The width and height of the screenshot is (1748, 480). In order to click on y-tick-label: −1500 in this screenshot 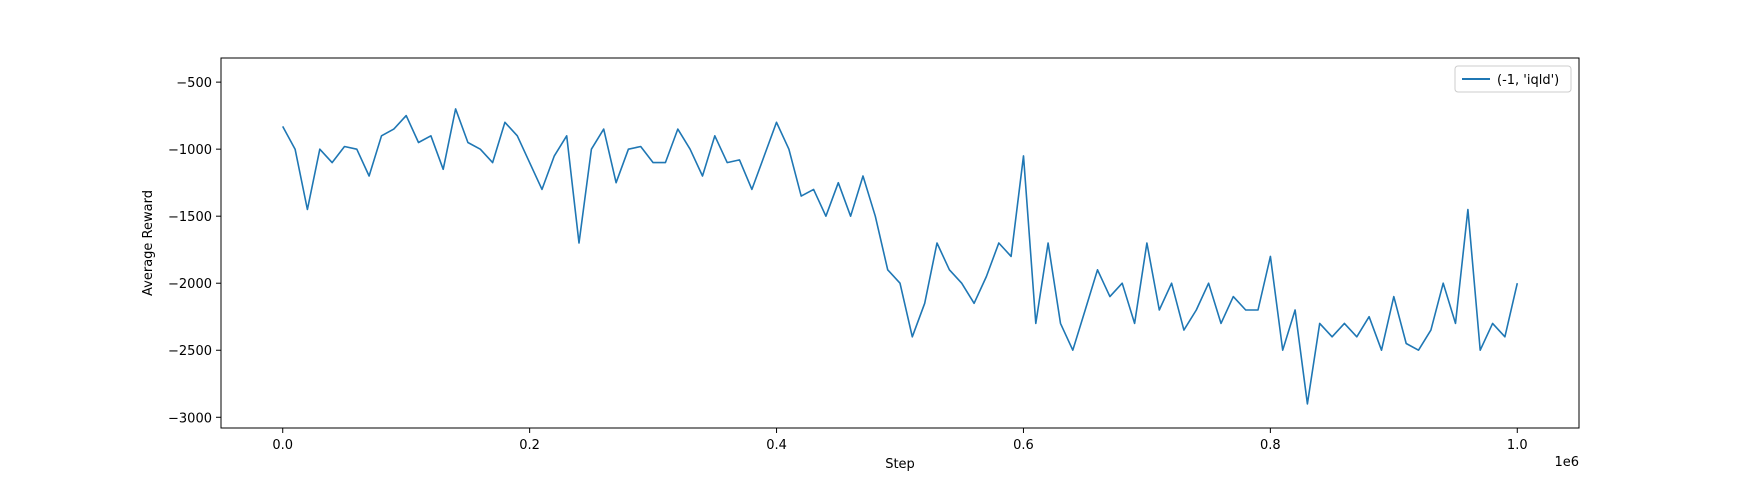, I will do `click(190, 217)`.